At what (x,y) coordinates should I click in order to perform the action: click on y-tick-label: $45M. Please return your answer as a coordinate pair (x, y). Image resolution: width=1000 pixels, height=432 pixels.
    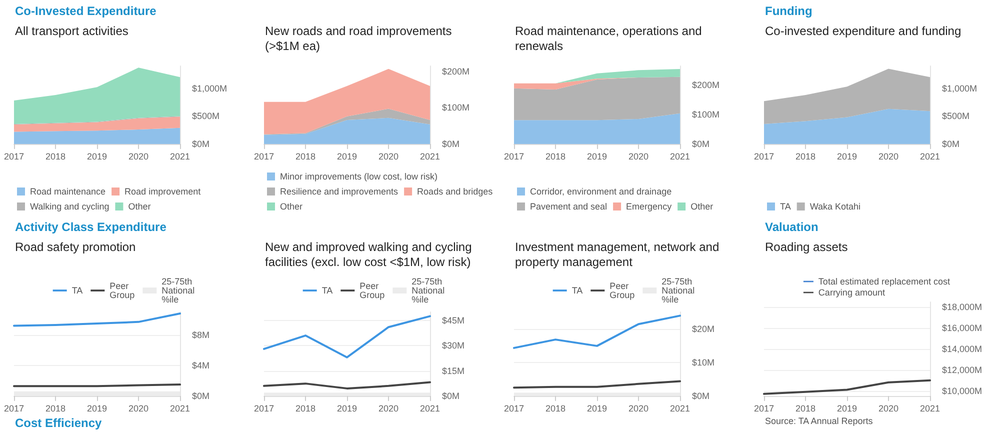
    Looking at the image, I should click on (453, 320).